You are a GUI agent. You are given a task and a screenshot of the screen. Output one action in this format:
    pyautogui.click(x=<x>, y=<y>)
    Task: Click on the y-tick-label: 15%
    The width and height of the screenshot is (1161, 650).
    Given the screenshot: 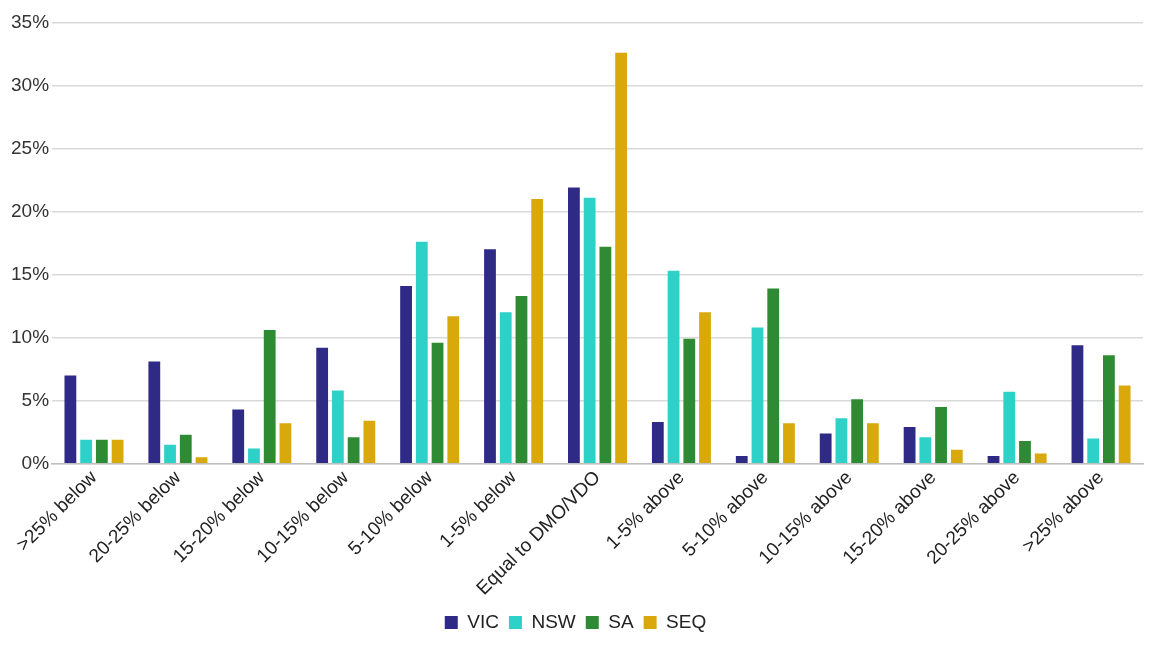 What is the action you would take?
    pyautogui.click(x=30, y=273)
    